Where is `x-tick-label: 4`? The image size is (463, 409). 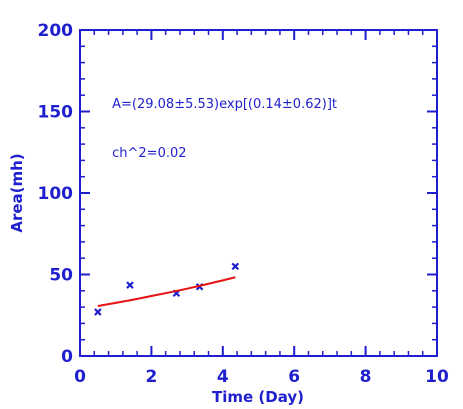
x-tick-label: 4 is located at coordinates (223, 377).